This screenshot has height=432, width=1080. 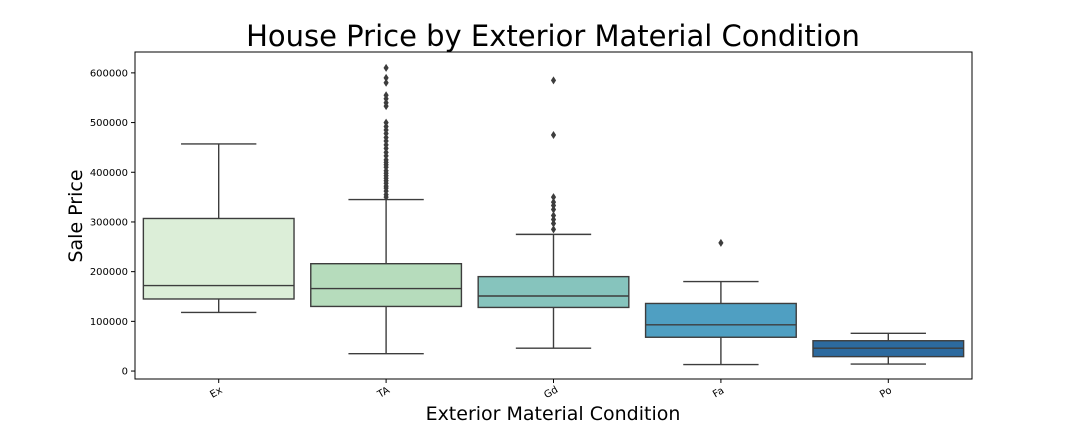 What do you see at coordinates (886, 392) in the screenshot?
I see `x-tick-label: Po` at bounding box center [886, 392].